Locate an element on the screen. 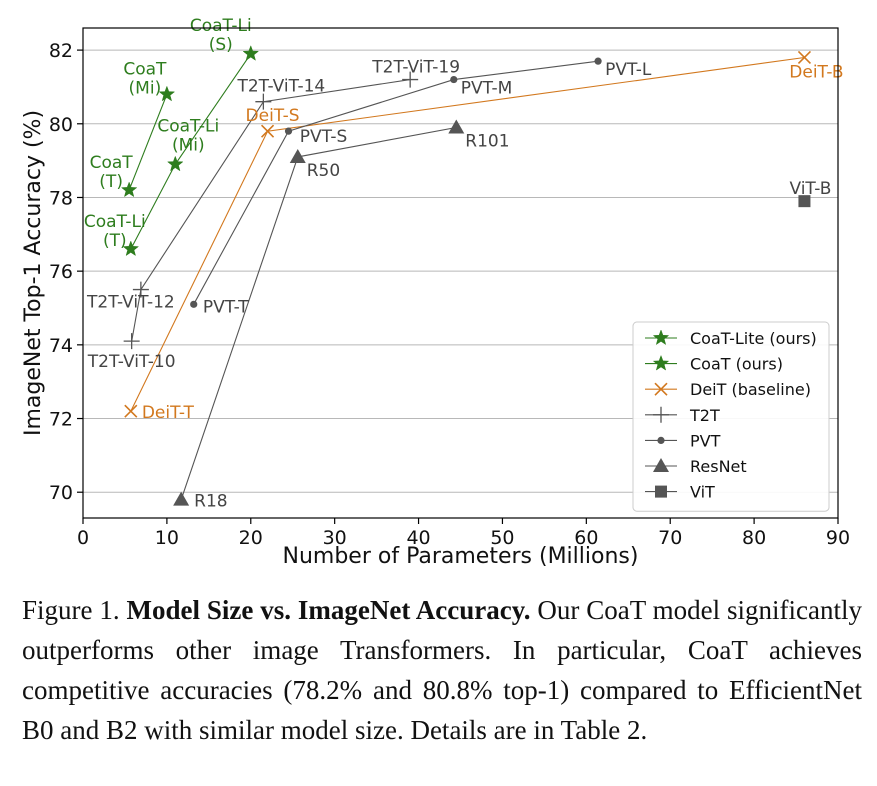 The image size is (877, 786). legend-label: CoaT (ours) is located at coordinates (736, 364).